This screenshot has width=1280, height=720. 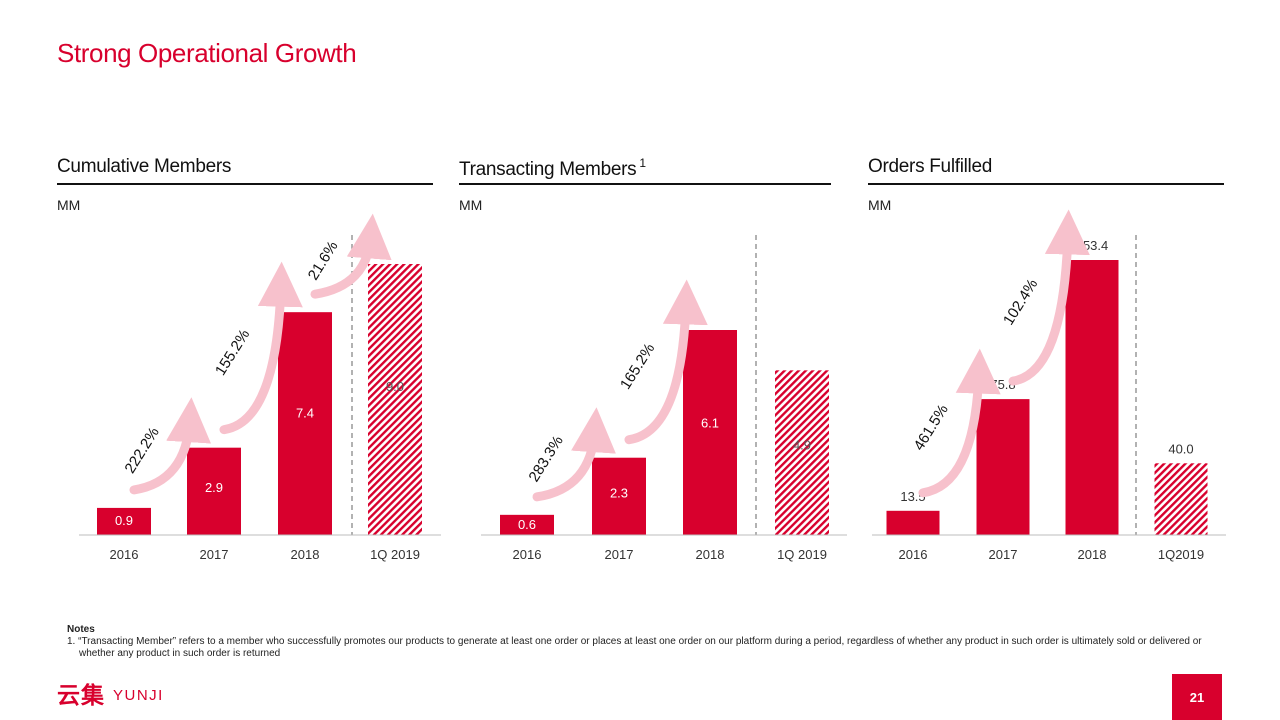 I want to click on data-label: 0.6, so click(x=527, y=524).